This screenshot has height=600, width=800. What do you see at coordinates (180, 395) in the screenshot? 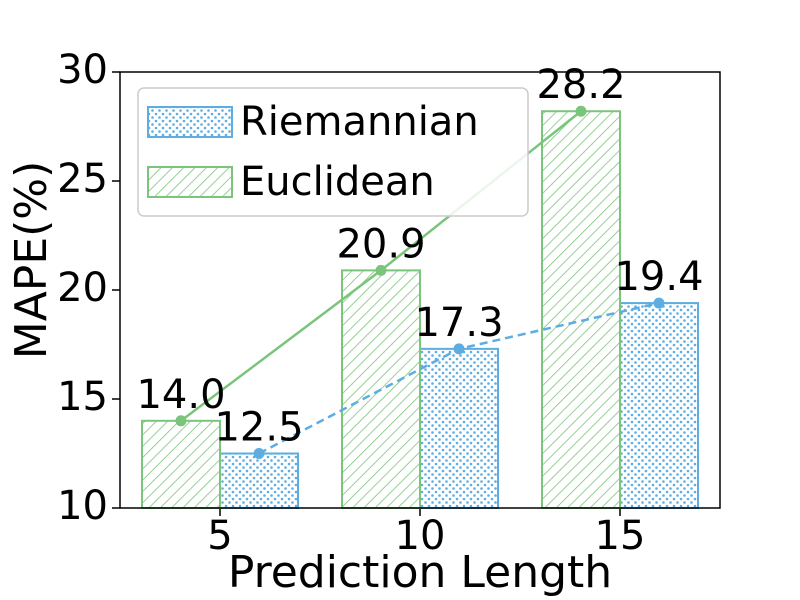
I see `value-label: 14.0` at bounding box center [180, 395].